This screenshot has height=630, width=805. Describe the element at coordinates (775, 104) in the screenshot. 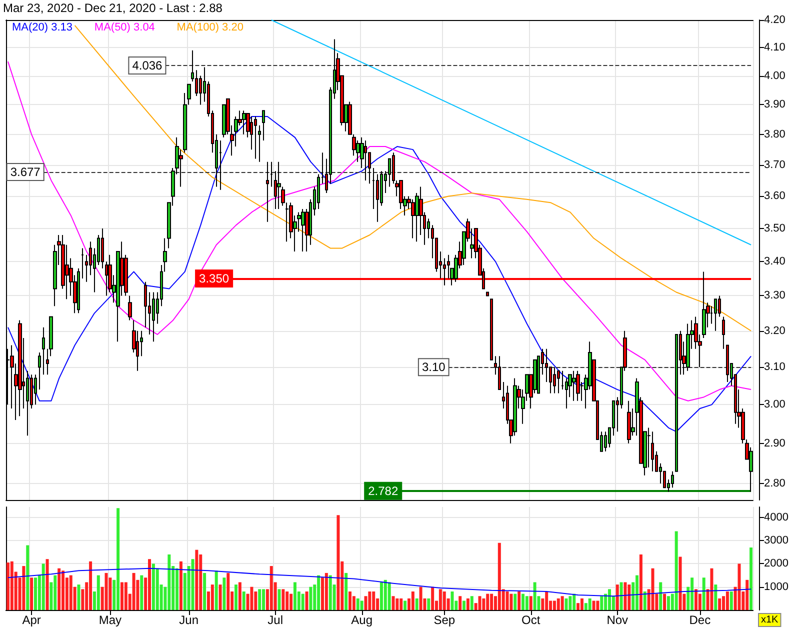

I see `y-tick-label: 3.90` at that location.